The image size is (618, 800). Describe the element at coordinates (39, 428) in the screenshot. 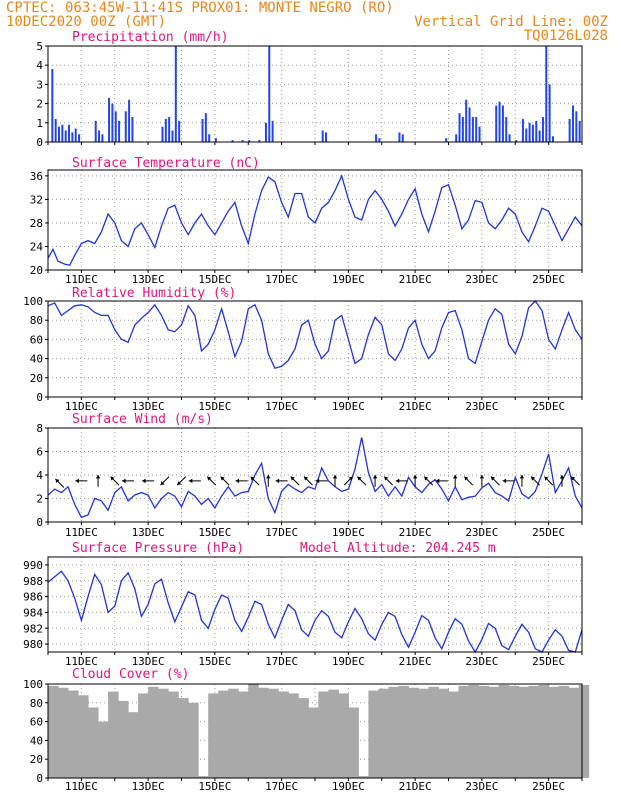

I see `ytick-label: 8` at that location.